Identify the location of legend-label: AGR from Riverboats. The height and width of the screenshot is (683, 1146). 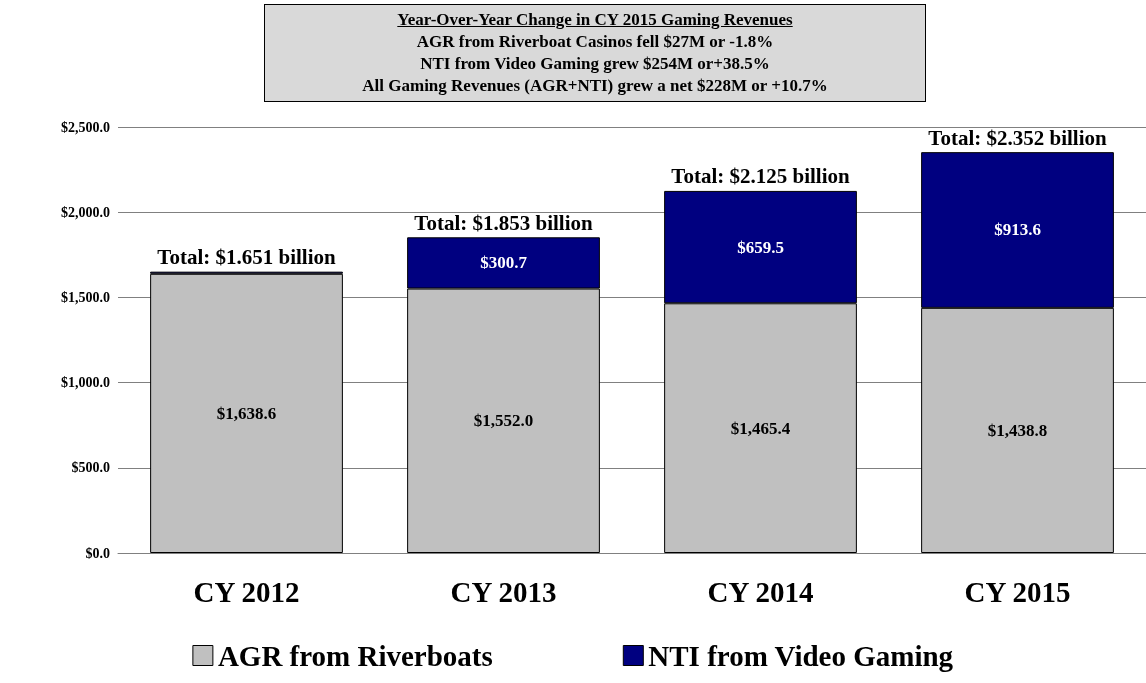
(355, 655).